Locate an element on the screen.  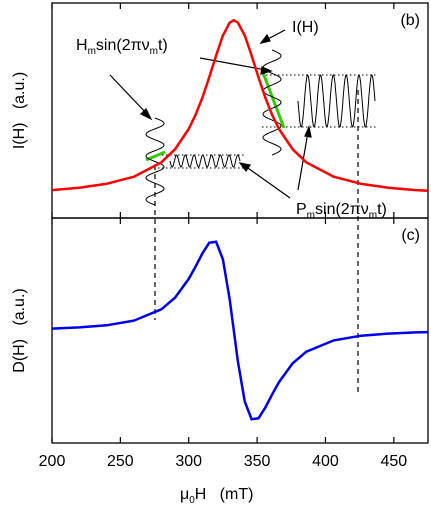
x-tick-label: 250 is located at coordinates (120, 461).